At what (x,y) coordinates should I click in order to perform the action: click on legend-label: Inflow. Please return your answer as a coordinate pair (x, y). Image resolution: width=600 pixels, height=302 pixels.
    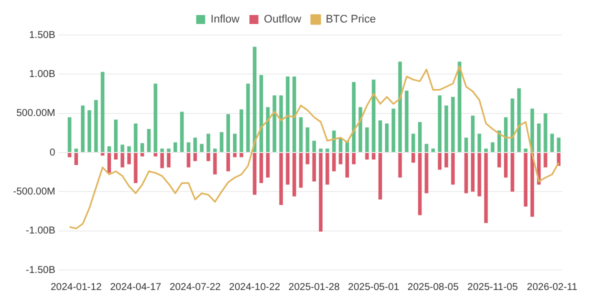
    Looking at the image, I should click on (225, 20).